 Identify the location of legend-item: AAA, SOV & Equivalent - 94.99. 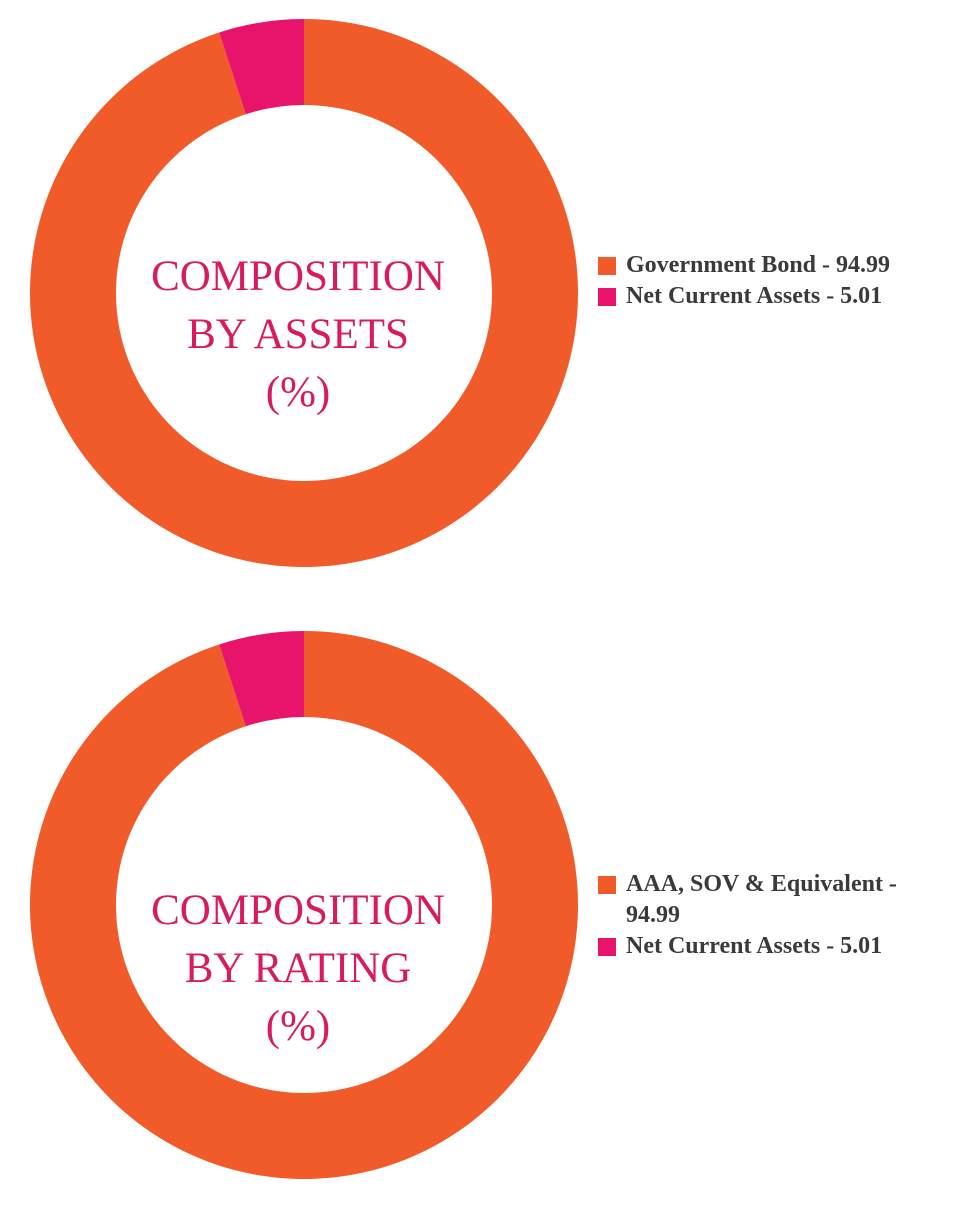
(773, 900).